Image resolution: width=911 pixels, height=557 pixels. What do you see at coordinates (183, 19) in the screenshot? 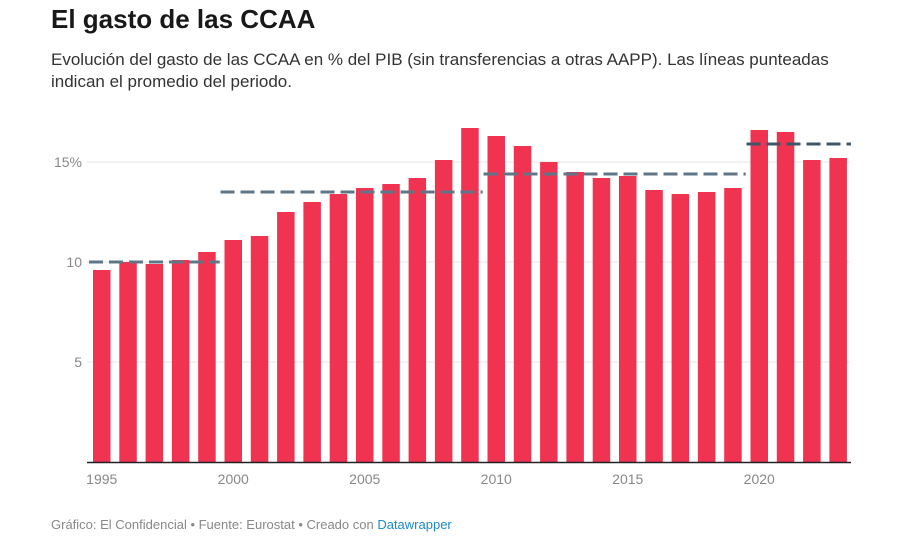
I see `chart-title: El gasto de las CCAA` at bounding box center [183, 19].